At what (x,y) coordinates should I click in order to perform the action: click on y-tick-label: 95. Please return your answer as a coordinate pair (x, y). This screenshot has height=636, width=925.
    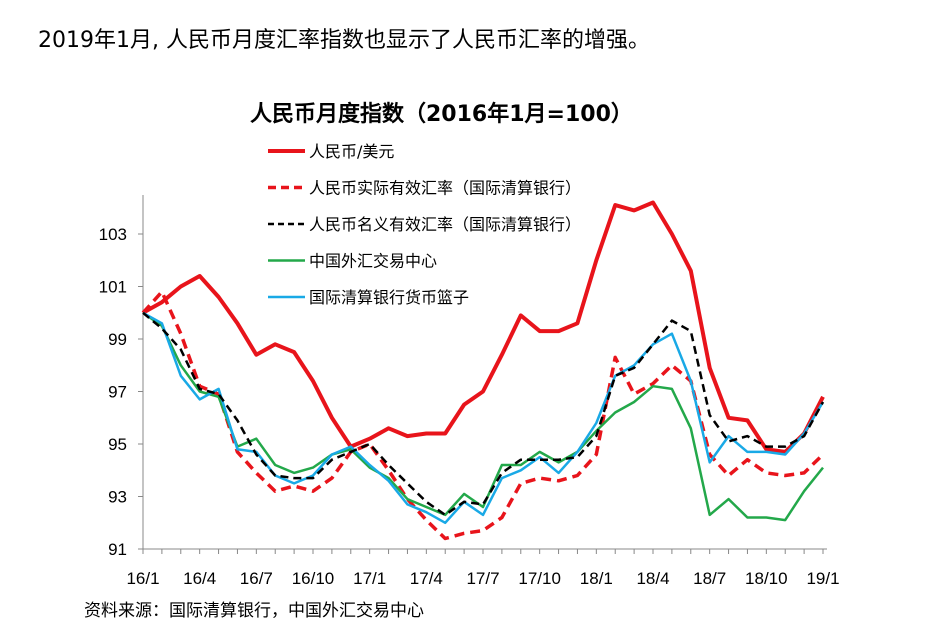
    Looking at the image, I should click on (117, 444).